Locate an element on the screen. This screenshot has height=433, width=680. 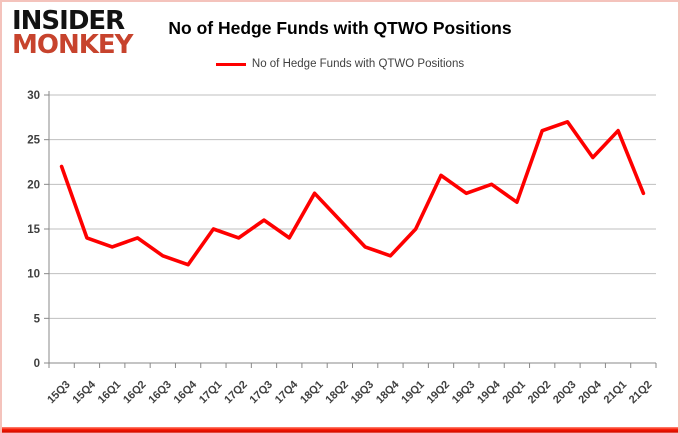
x-axis-label: 20Q1 is located at coordinates (514, 393).